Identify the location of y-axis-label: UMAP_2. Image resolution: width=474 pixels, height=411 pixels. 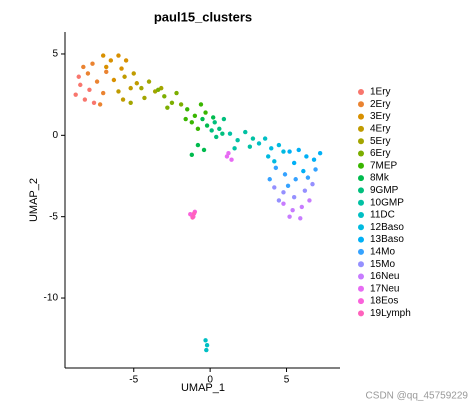
(34, 200).